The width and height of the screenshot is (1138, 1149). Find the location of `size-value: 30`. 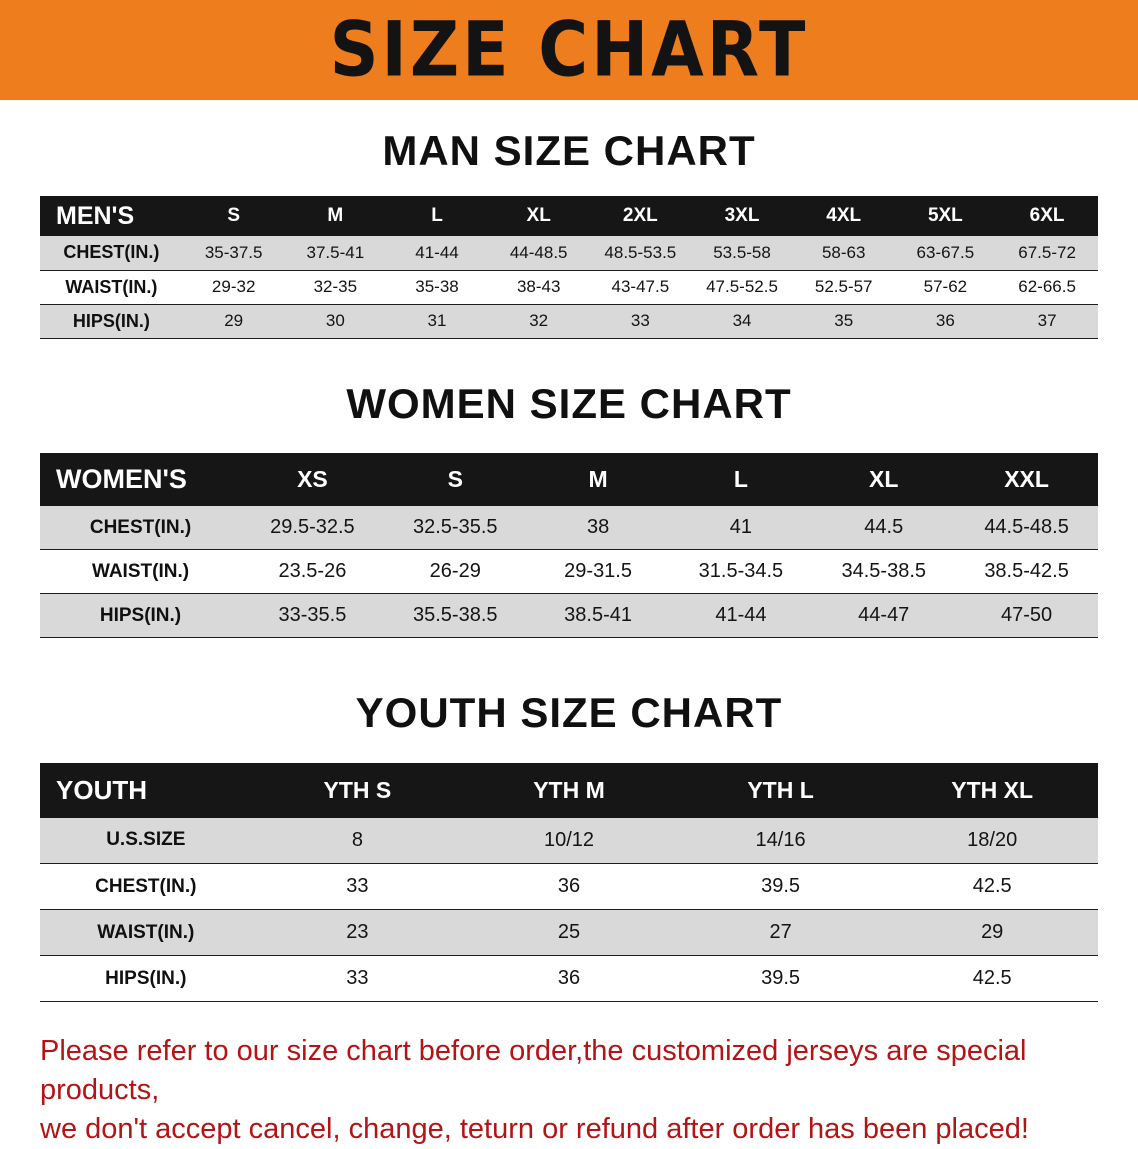

size-value: 30 is located at coordinates (335, 321).